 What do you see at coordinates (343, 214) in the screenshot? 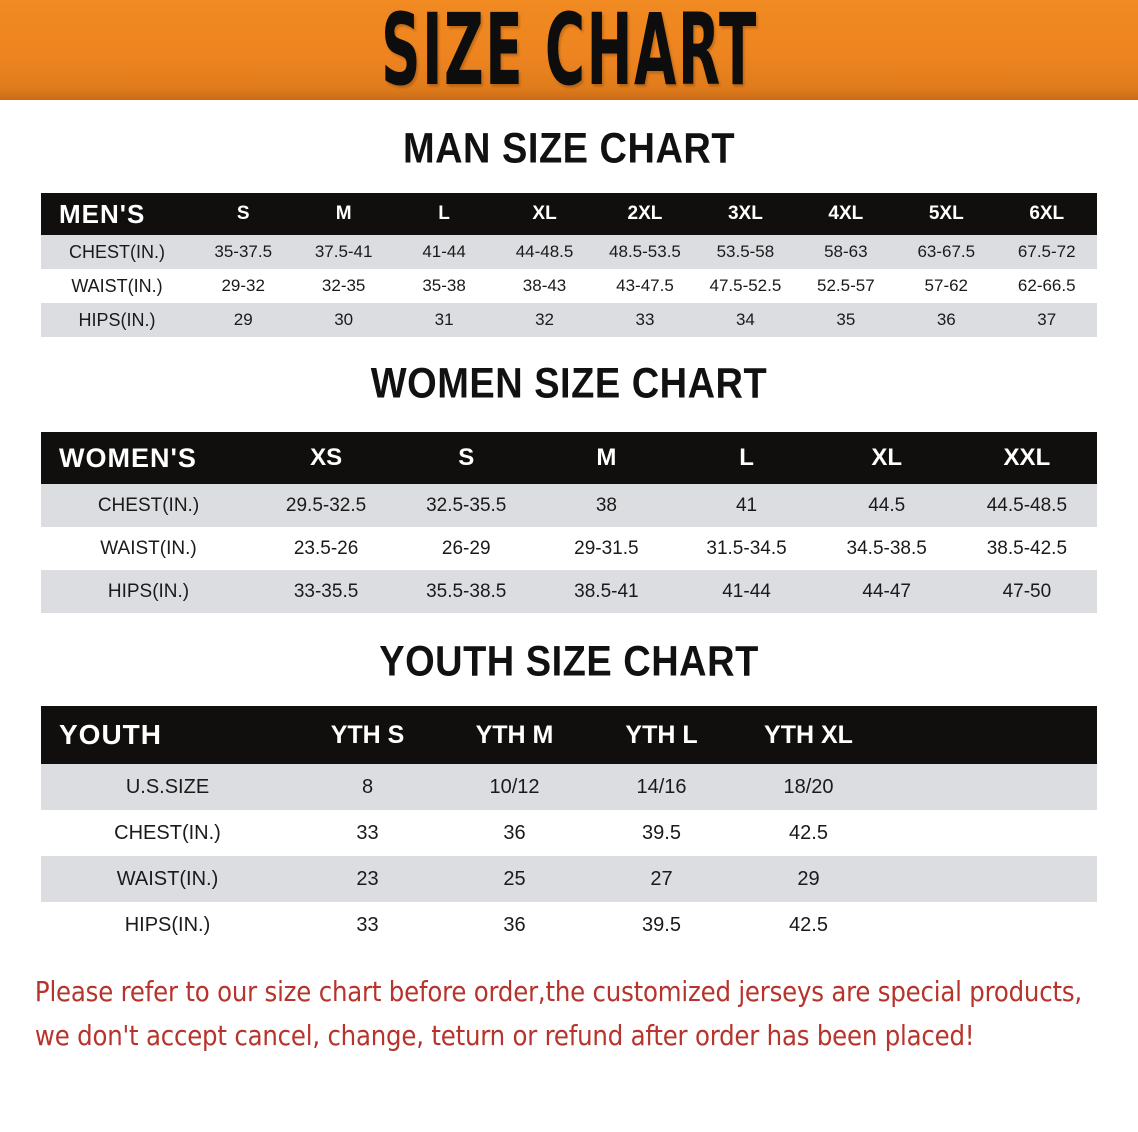
I see `man-col-header-1: M` at bounding box center [343, 214].